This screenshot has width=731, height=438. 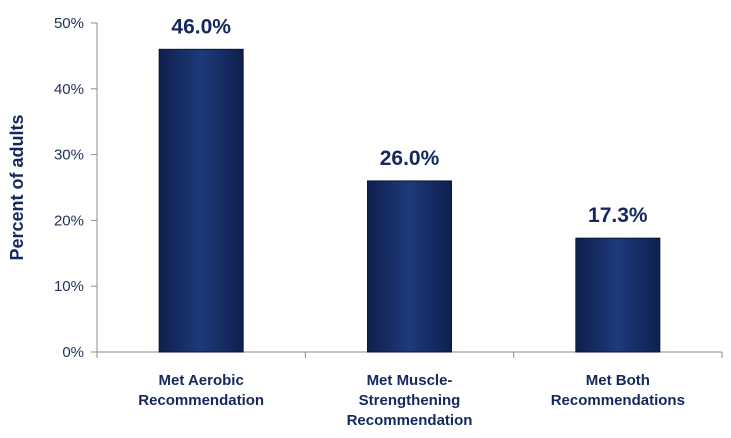 What do you see at coordinates (618, 400) in the screenshot?
I see `x-tick-label-line: Recommendations` at bounding box center [618, 400].